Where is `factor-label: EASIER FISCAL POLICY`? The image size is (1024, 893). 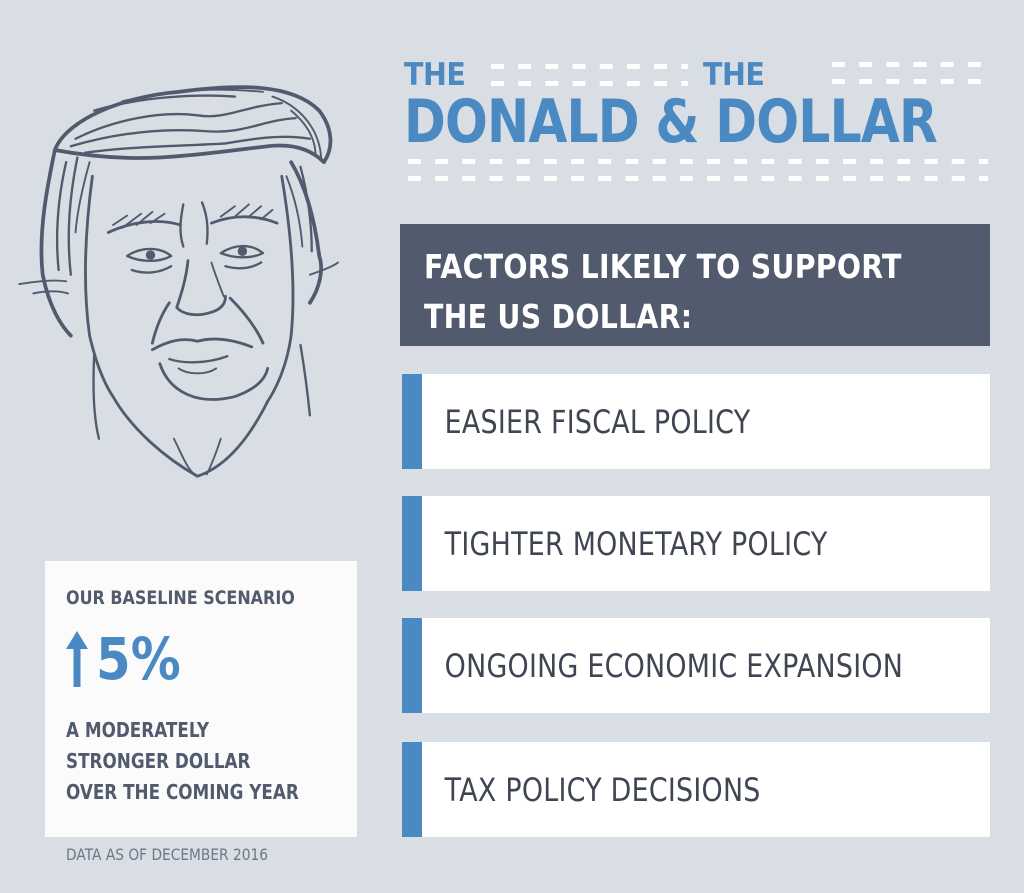
factor-label: EASIER FISCAL POLICY is located at coordinates (597, 421).